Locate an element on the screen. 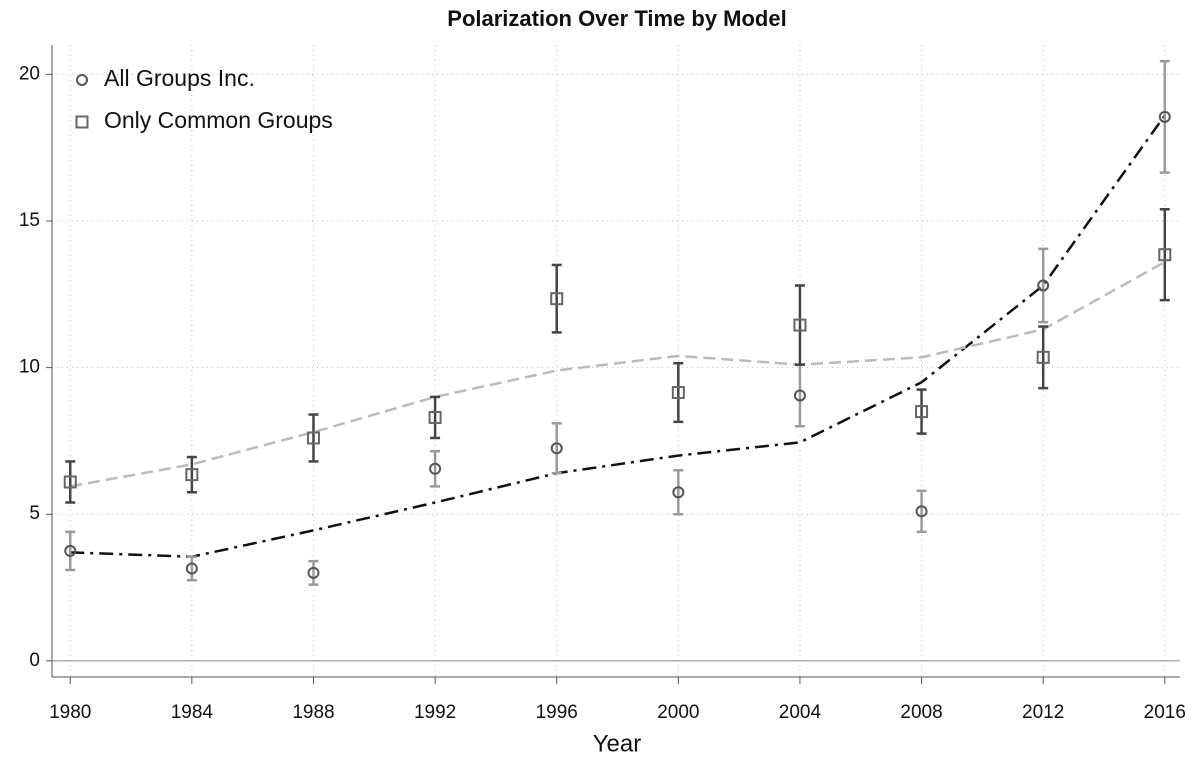  x-tick-label: 1988 is located at coordinates (313, 712).